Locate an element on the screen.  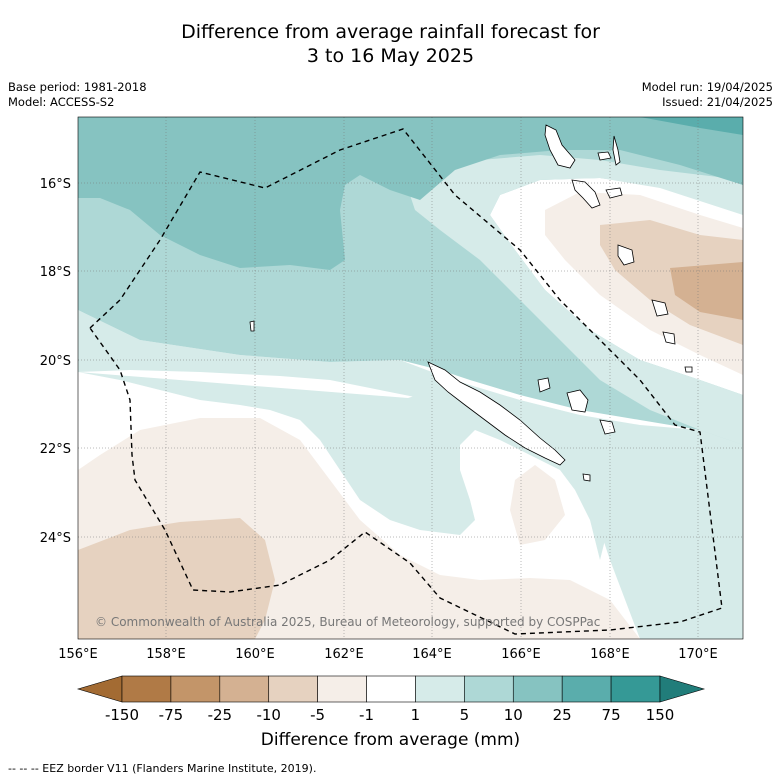
lat-label: 20°S is located at coordinates (55, 361).